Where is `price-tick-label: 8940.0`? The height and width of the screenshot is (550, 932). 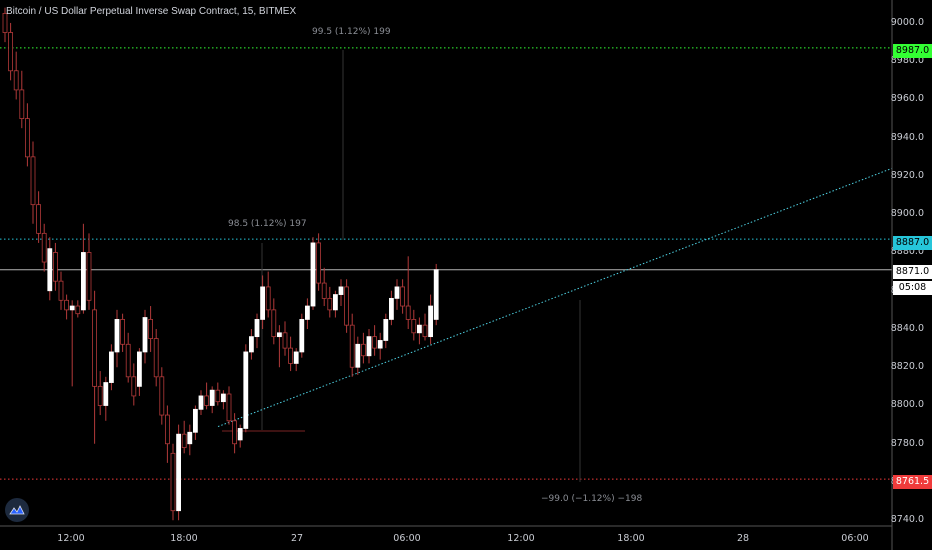 price-tick-label: 8940.0 is located at coordinates (907, 137).